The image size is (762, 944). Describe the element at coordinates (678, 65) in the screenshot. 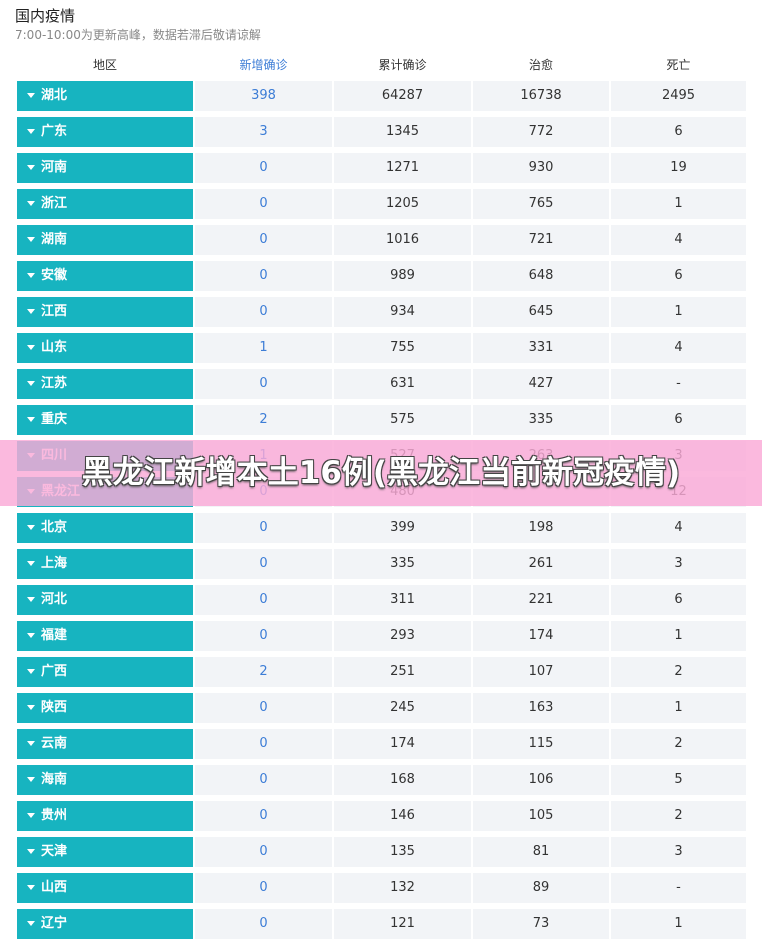

I see `column-header: 死亡` at that location.